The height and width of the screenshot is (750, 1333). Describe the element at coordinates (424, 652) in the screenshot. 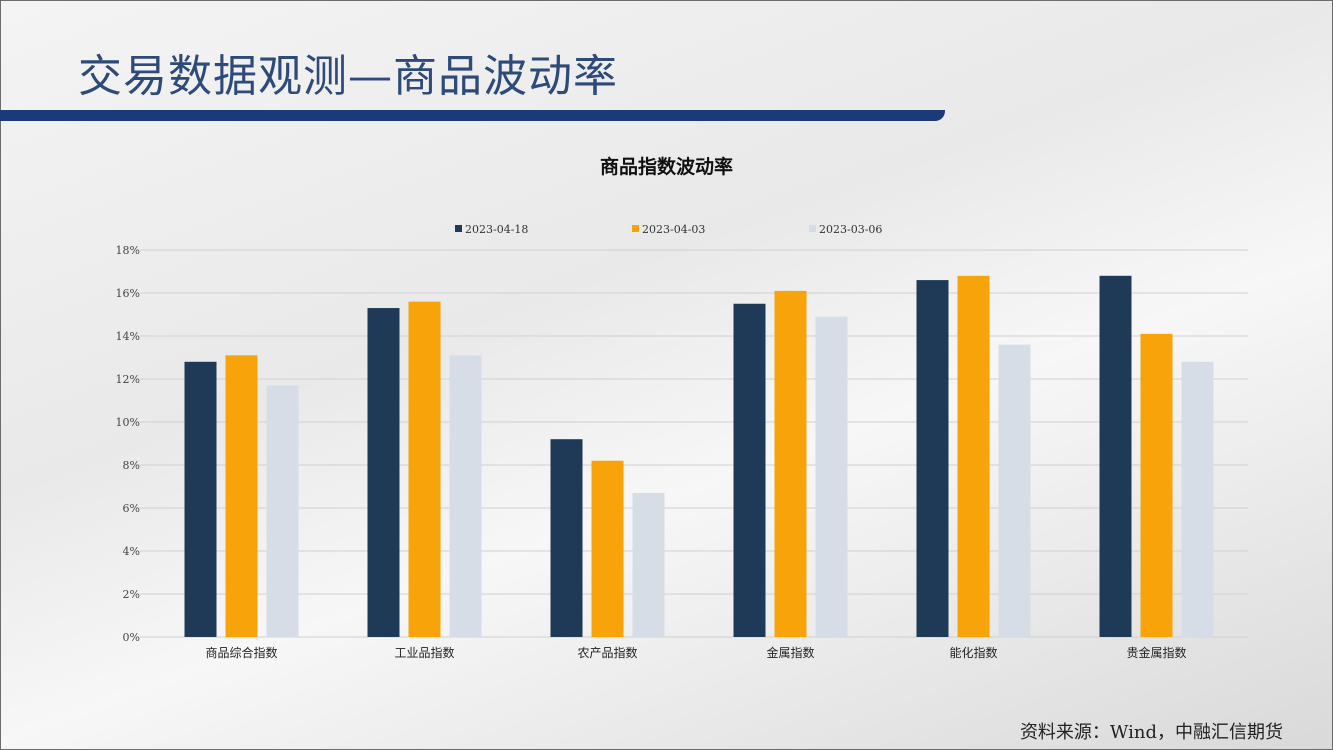

I see `x-tick-label: 工业品指数` at that location.